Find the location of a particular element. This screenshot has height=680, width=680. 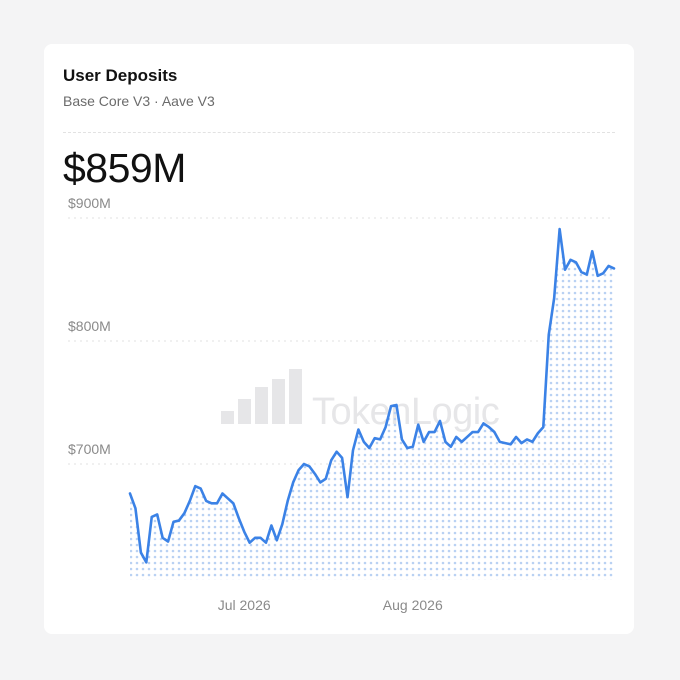

watermark-logo-icon is located at coordinates (261, 396).